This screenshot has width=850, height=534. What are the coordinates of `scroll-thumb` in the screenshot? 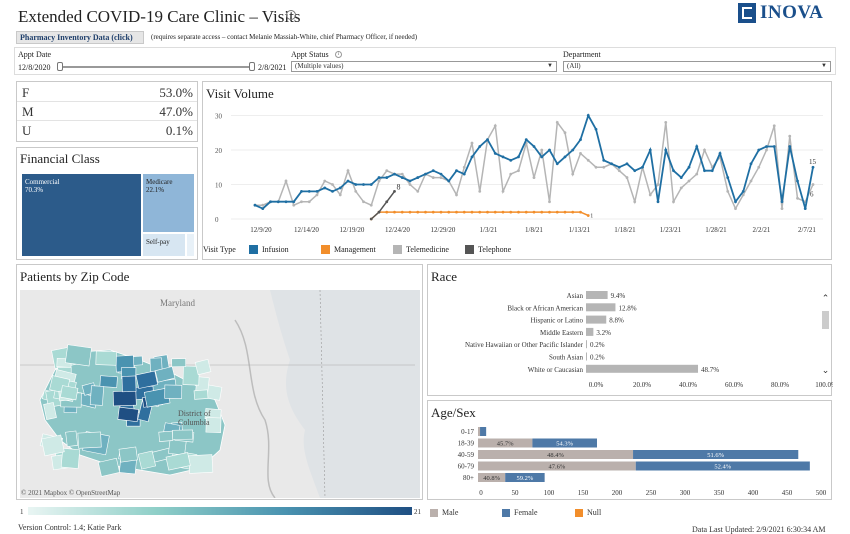 It's located at (825, 320).